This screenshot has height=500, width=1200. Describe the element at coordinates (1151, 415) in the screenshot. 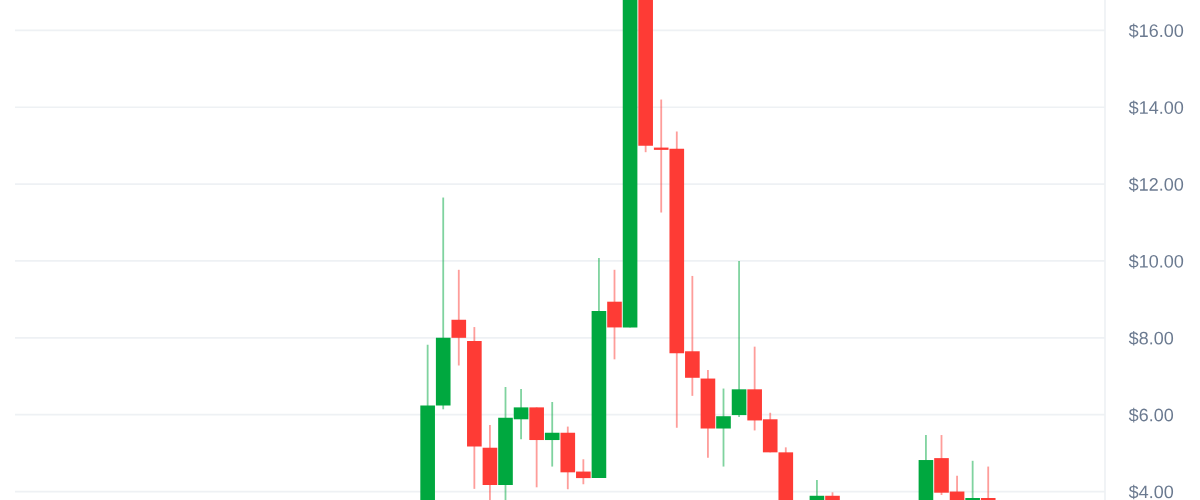

I see `y-tick-label: $6.00` at that location.